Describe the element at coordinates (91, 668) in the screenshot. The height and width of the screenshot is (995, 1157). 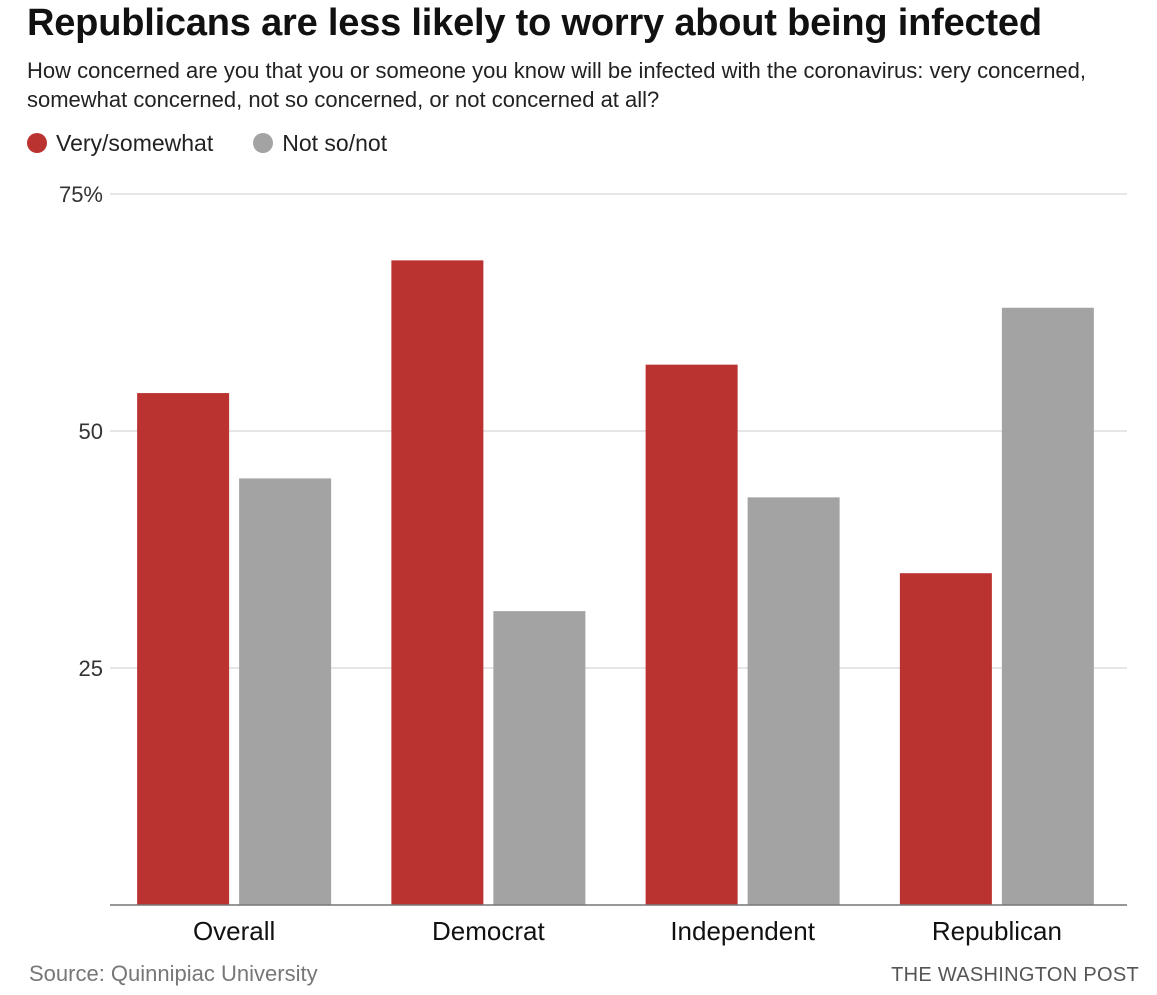
I see `y-tick-label-25: 25` at that location.